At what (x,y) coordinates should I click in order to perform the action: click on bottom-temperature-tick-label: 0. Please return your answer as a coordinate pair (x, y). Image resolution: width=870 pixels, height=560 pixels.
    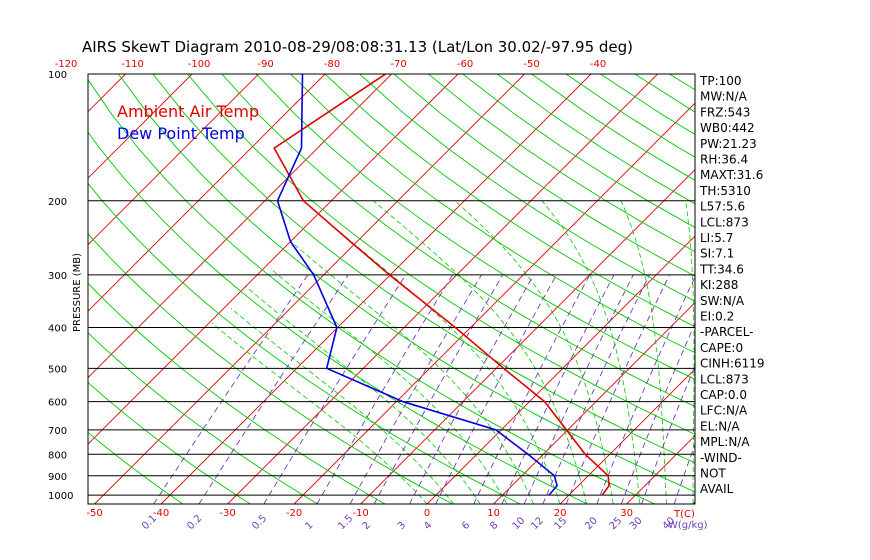
    Looking at the image, I should click on (427, 513).